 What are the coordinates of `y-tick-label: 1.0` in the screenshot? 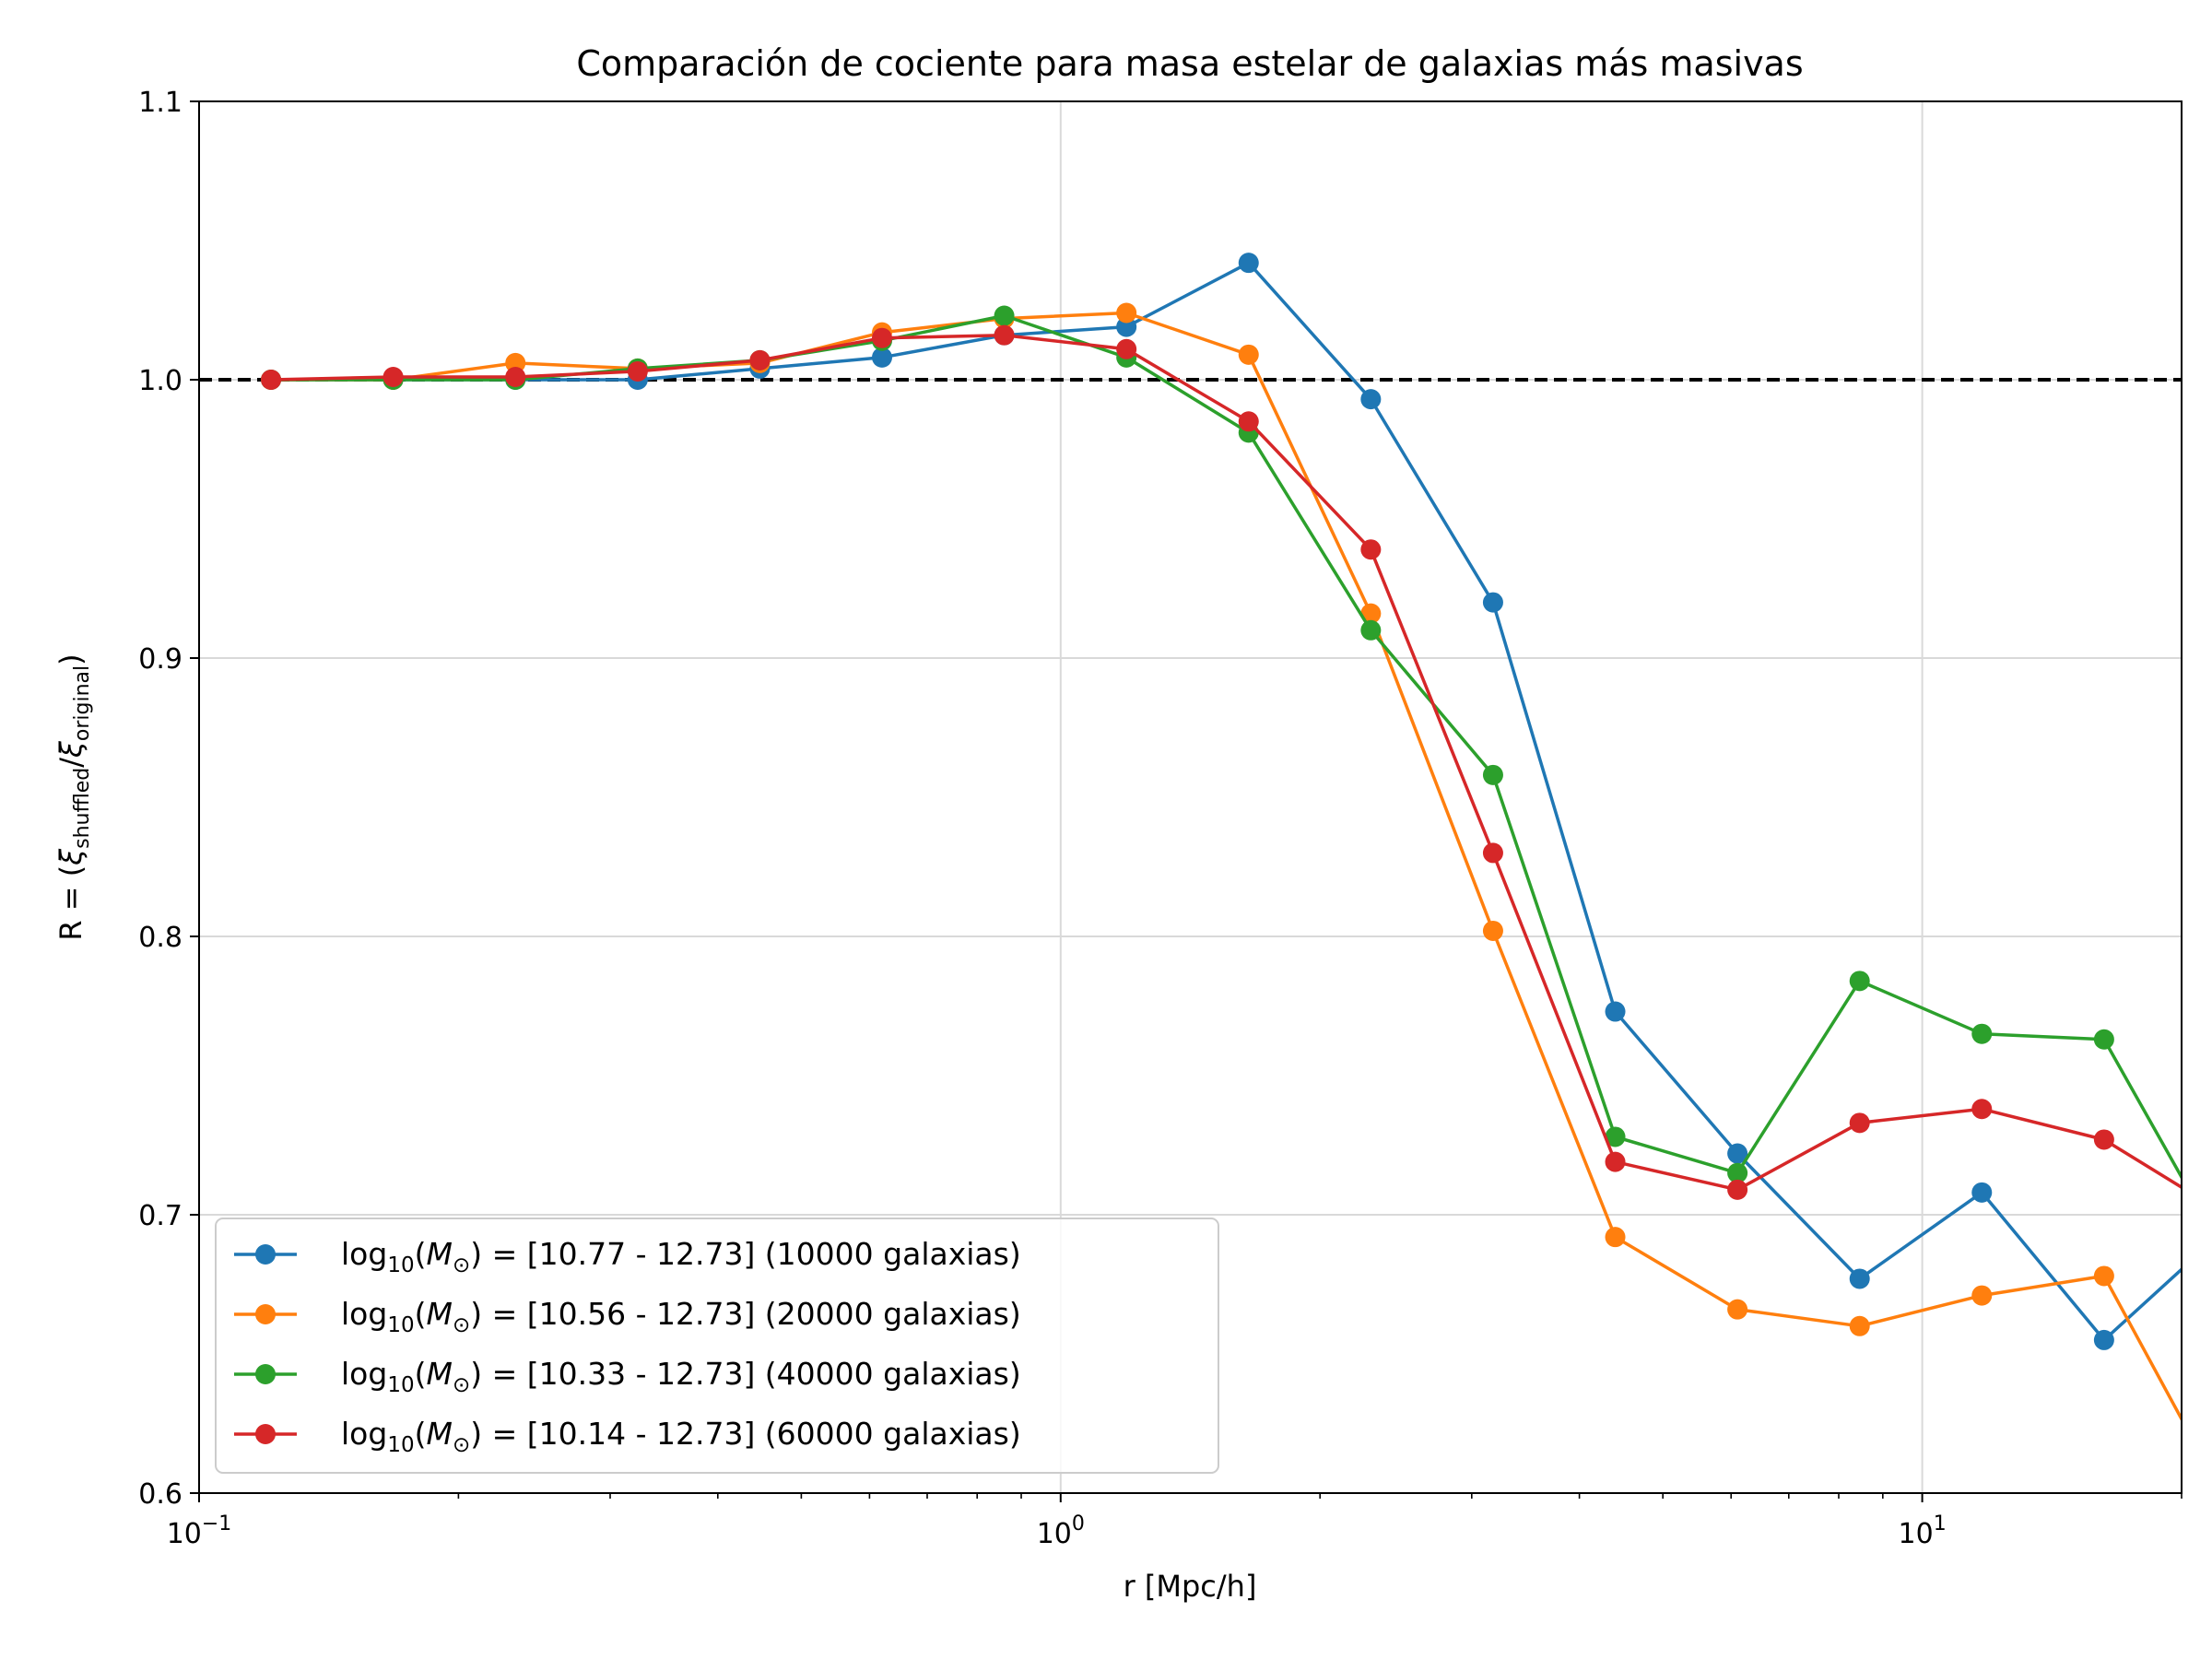 It's located at (160, 381).